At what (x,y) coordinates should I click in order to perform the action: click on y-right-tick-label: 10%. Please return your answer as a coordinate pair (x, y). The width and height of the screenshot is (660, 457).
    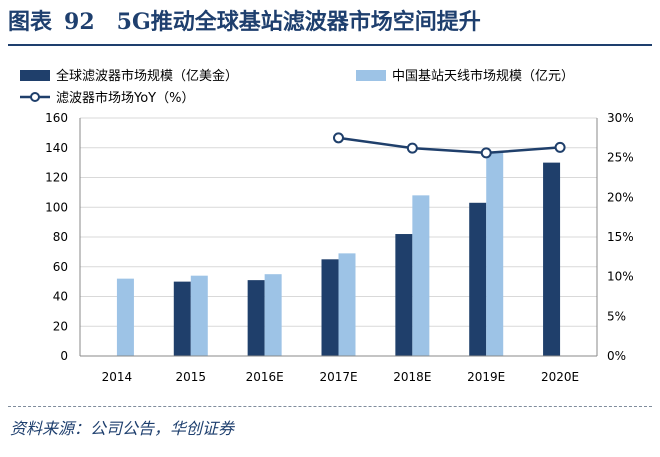
    Looking at the image, I should click on (620, 277).